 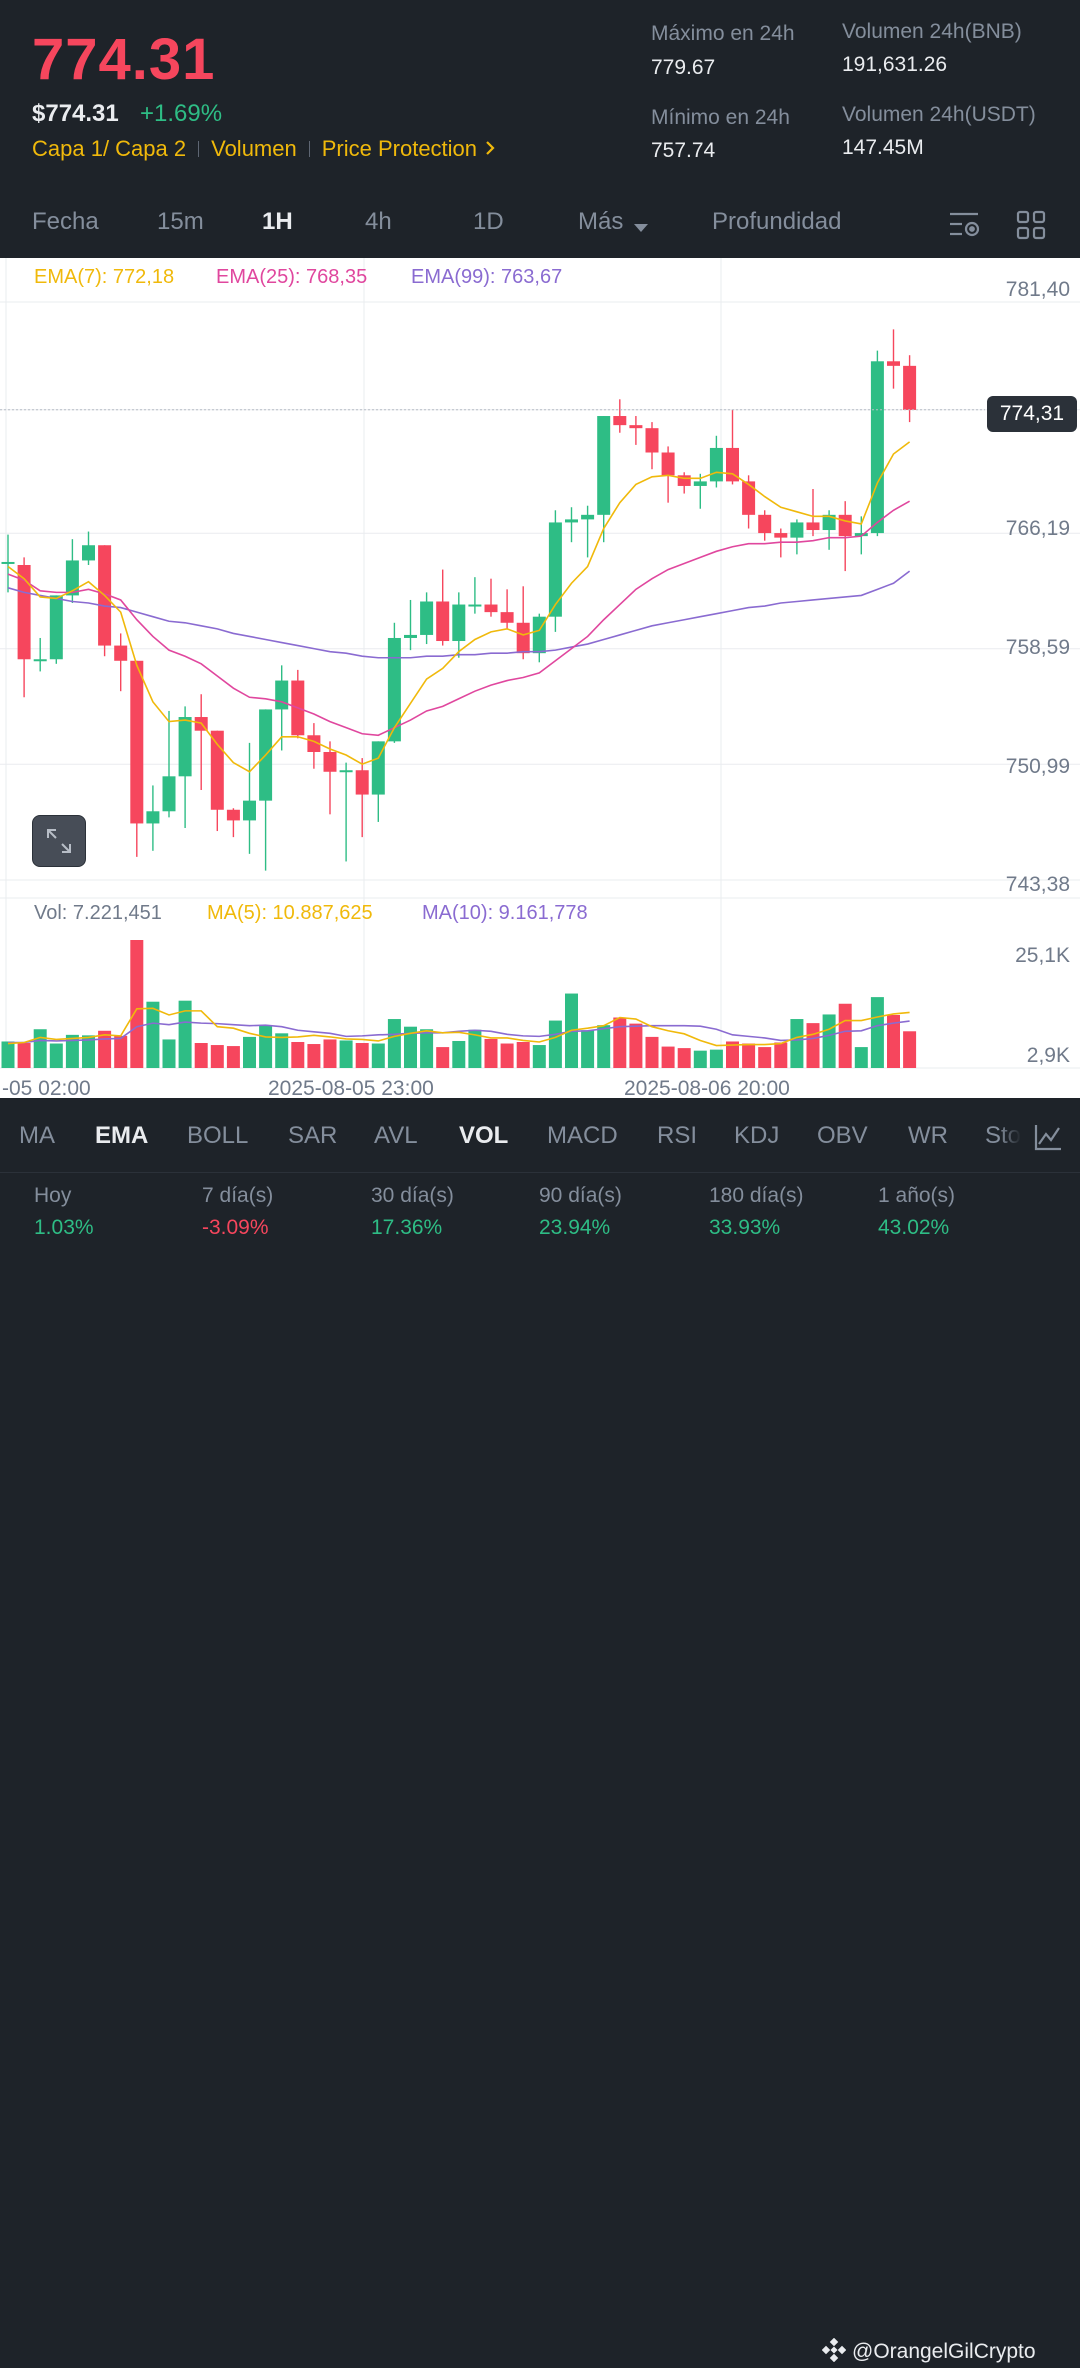 What do you see at coordinates (928, 1135) in the screenshot?
I see `indicator-tab-wr: WR` at bounding box center [928, 1135].